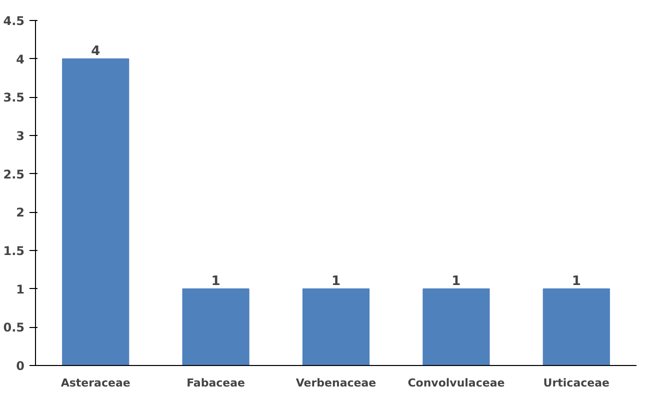 Image resolution: width=664 pixels, height=400 pixels. What do you see at coordinates (216, 383) in the screenshot?
I see `x-tick-label: Fabaceae` at bounding box center [216, 383].